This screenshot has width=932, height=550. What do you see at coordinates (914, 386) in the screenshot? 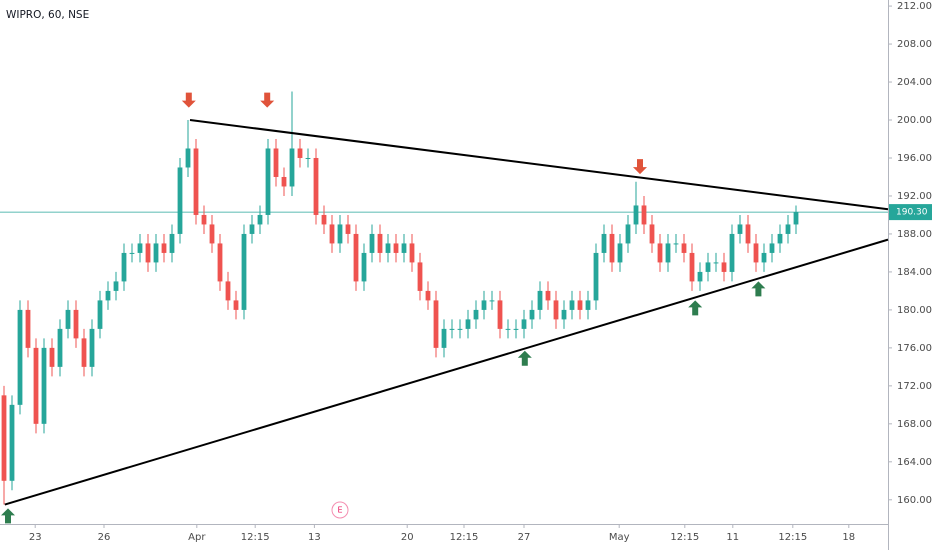
I see `y-tick-label: 172.00` at bounding box center [914, 386].